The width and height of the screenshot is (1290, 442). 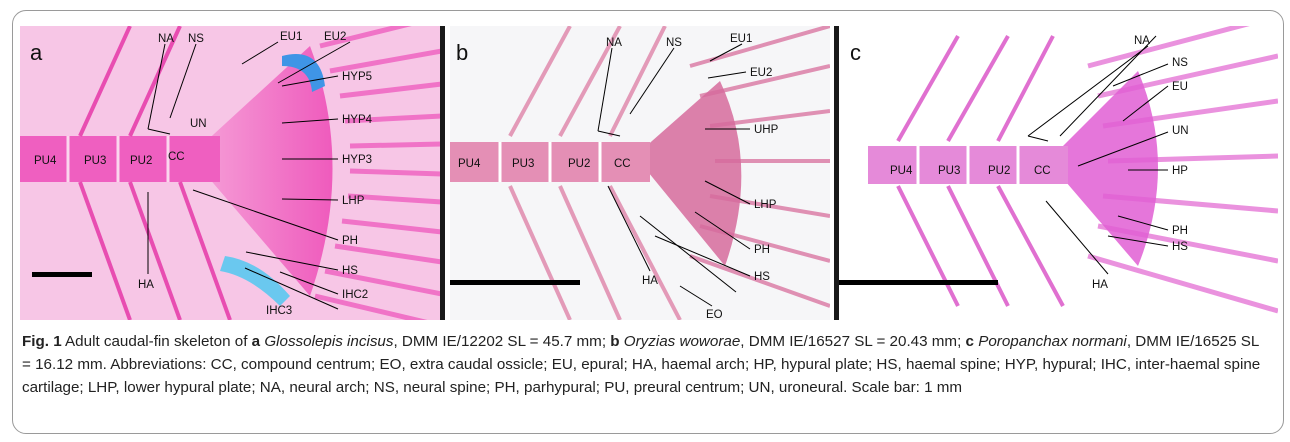 I want to click on panel-c-letter: c, so click(x=855, y=52).